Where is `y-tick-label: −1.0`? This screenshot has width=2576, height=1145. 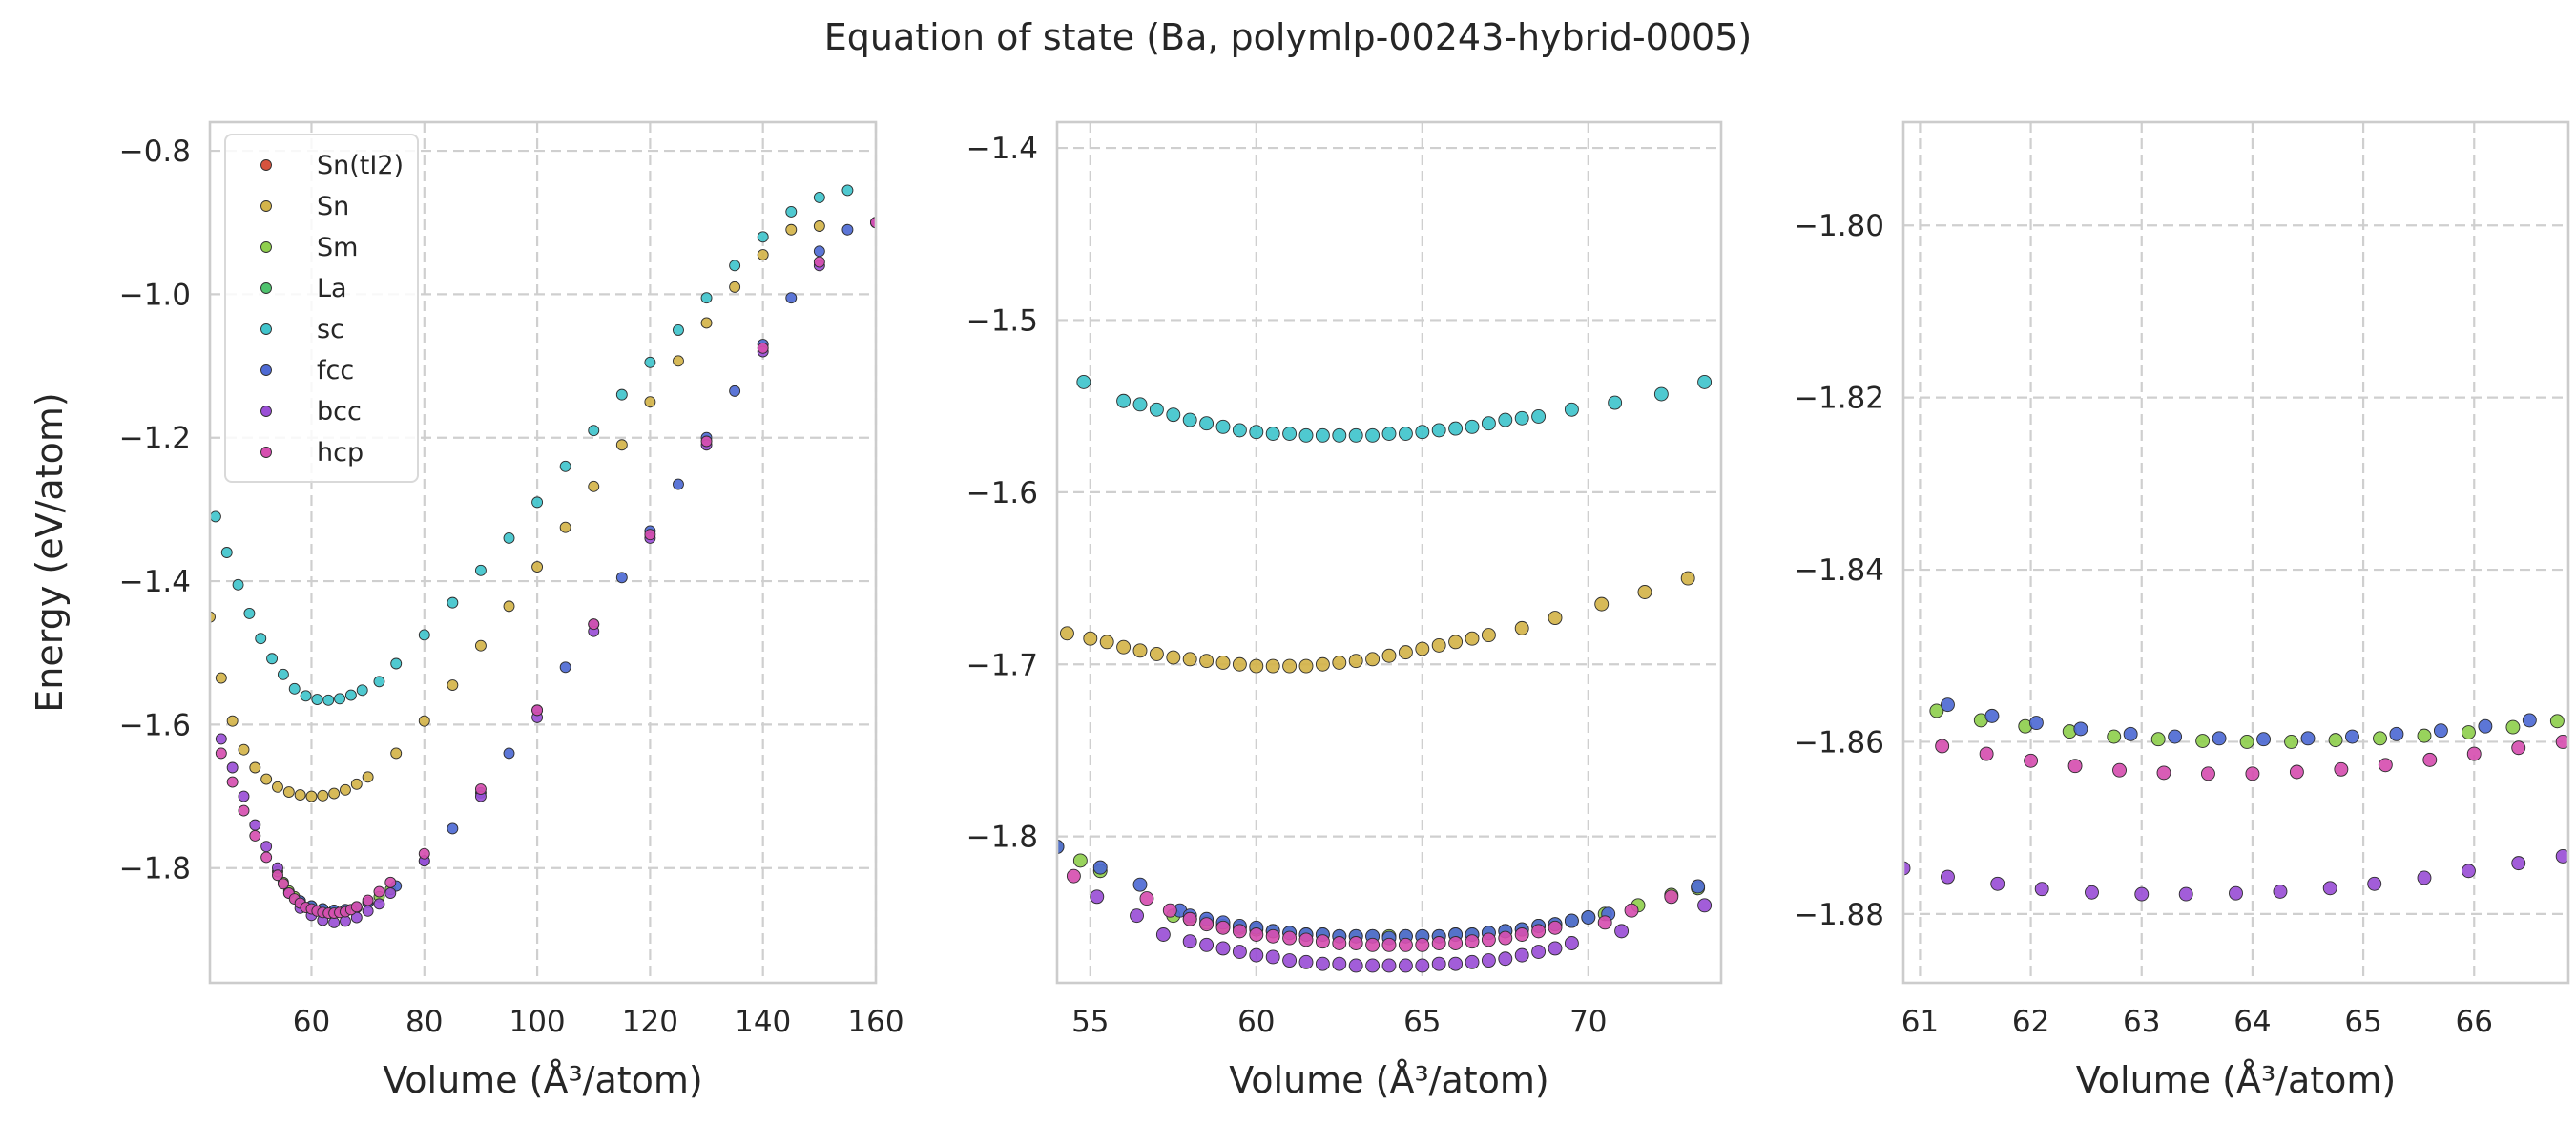 y-tick-label: −1.0 is located at coordinates (155, 295).